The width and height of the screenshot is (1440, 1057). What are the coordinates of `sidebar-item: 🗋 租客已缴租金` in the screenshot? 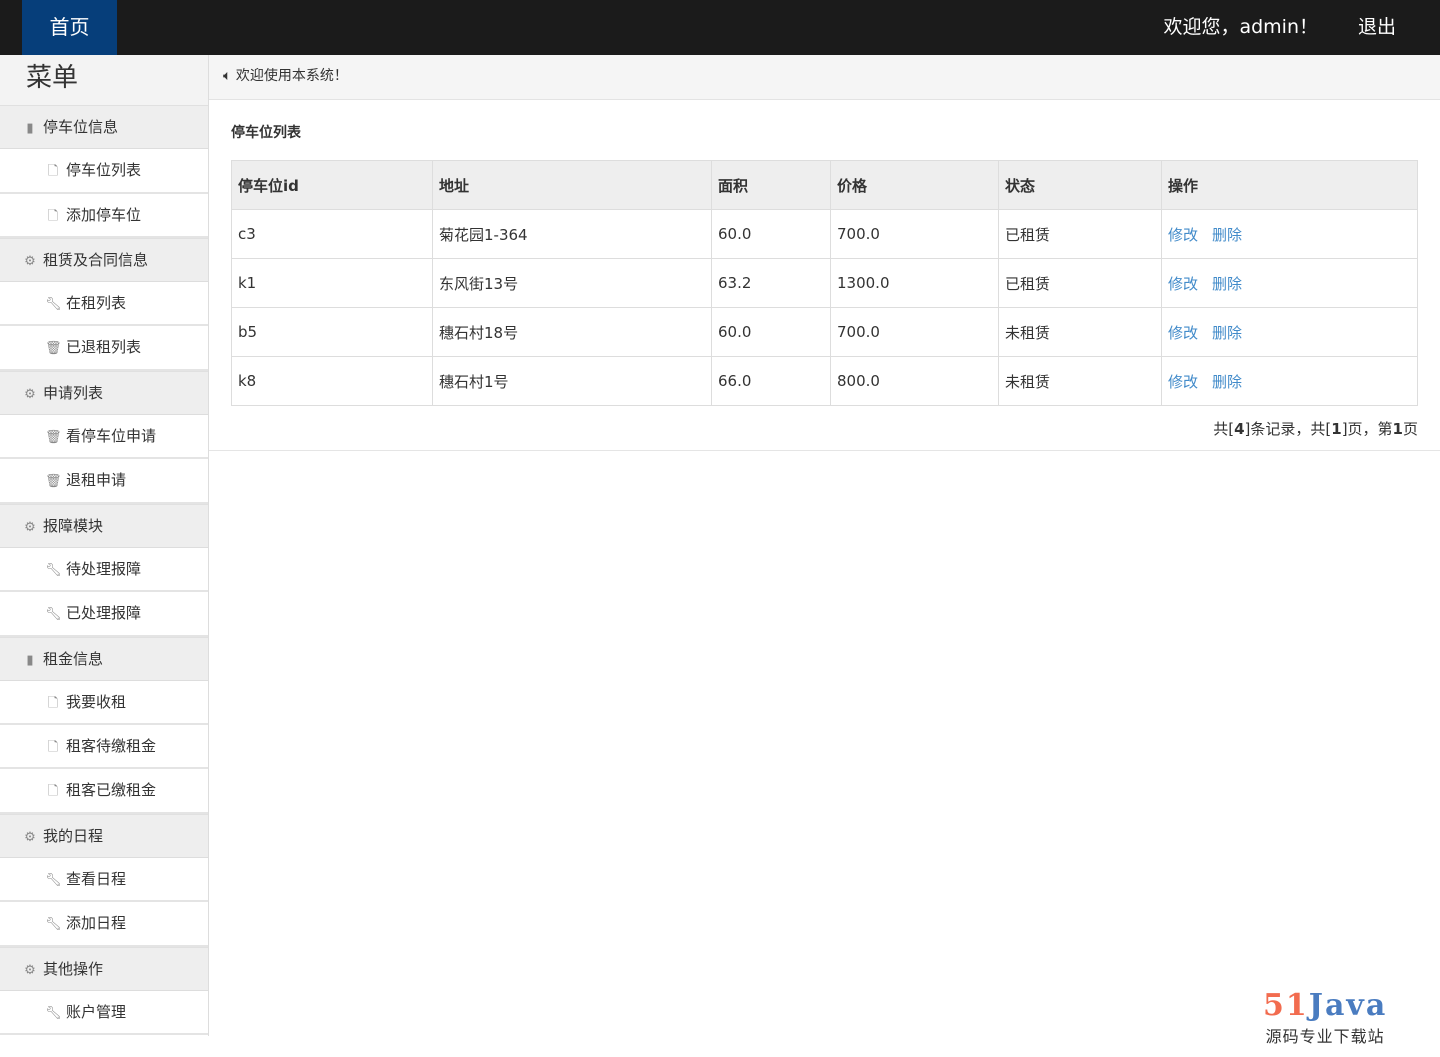 It's located at (104, 791).